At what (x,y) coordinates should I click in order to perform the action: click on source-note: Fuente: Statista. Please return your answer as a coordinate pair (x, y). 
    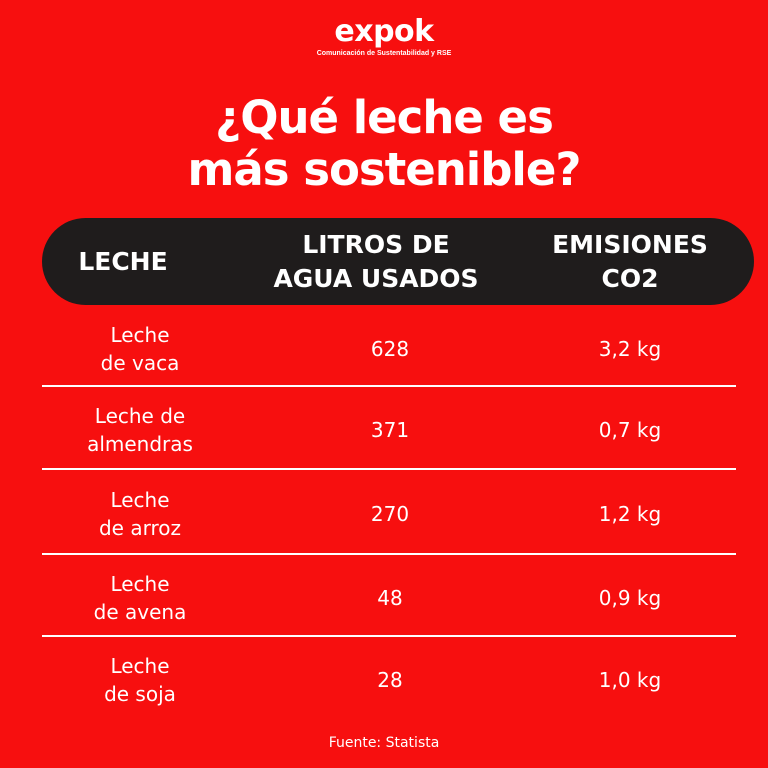
    Looking at the image, I should click on (384, 743).